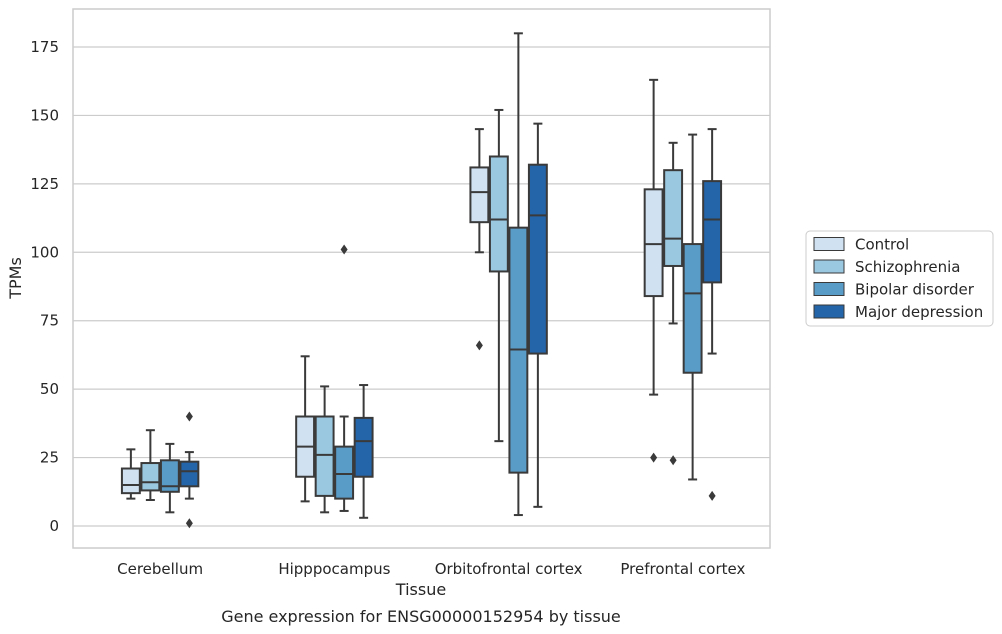  Describe the element at coordinates (44, 115) in the screenshot. I see `y-tick-label: 150` at that location.